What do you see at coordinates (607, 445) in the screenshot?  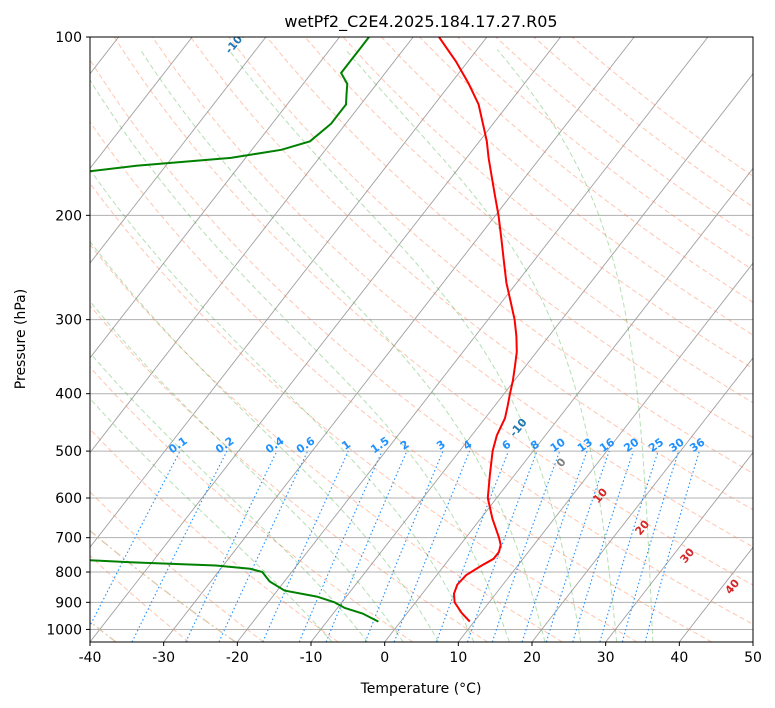 I see `mixing-ratio-label: 16` at bounding box center [607, 445].